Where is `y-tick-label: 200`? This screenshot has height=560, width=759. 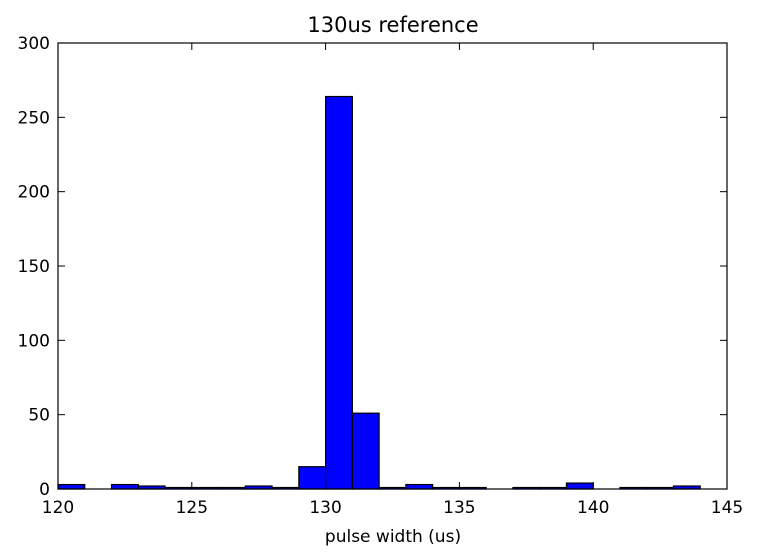 y-tick-label: 200 is located at coordinates (34, 193).